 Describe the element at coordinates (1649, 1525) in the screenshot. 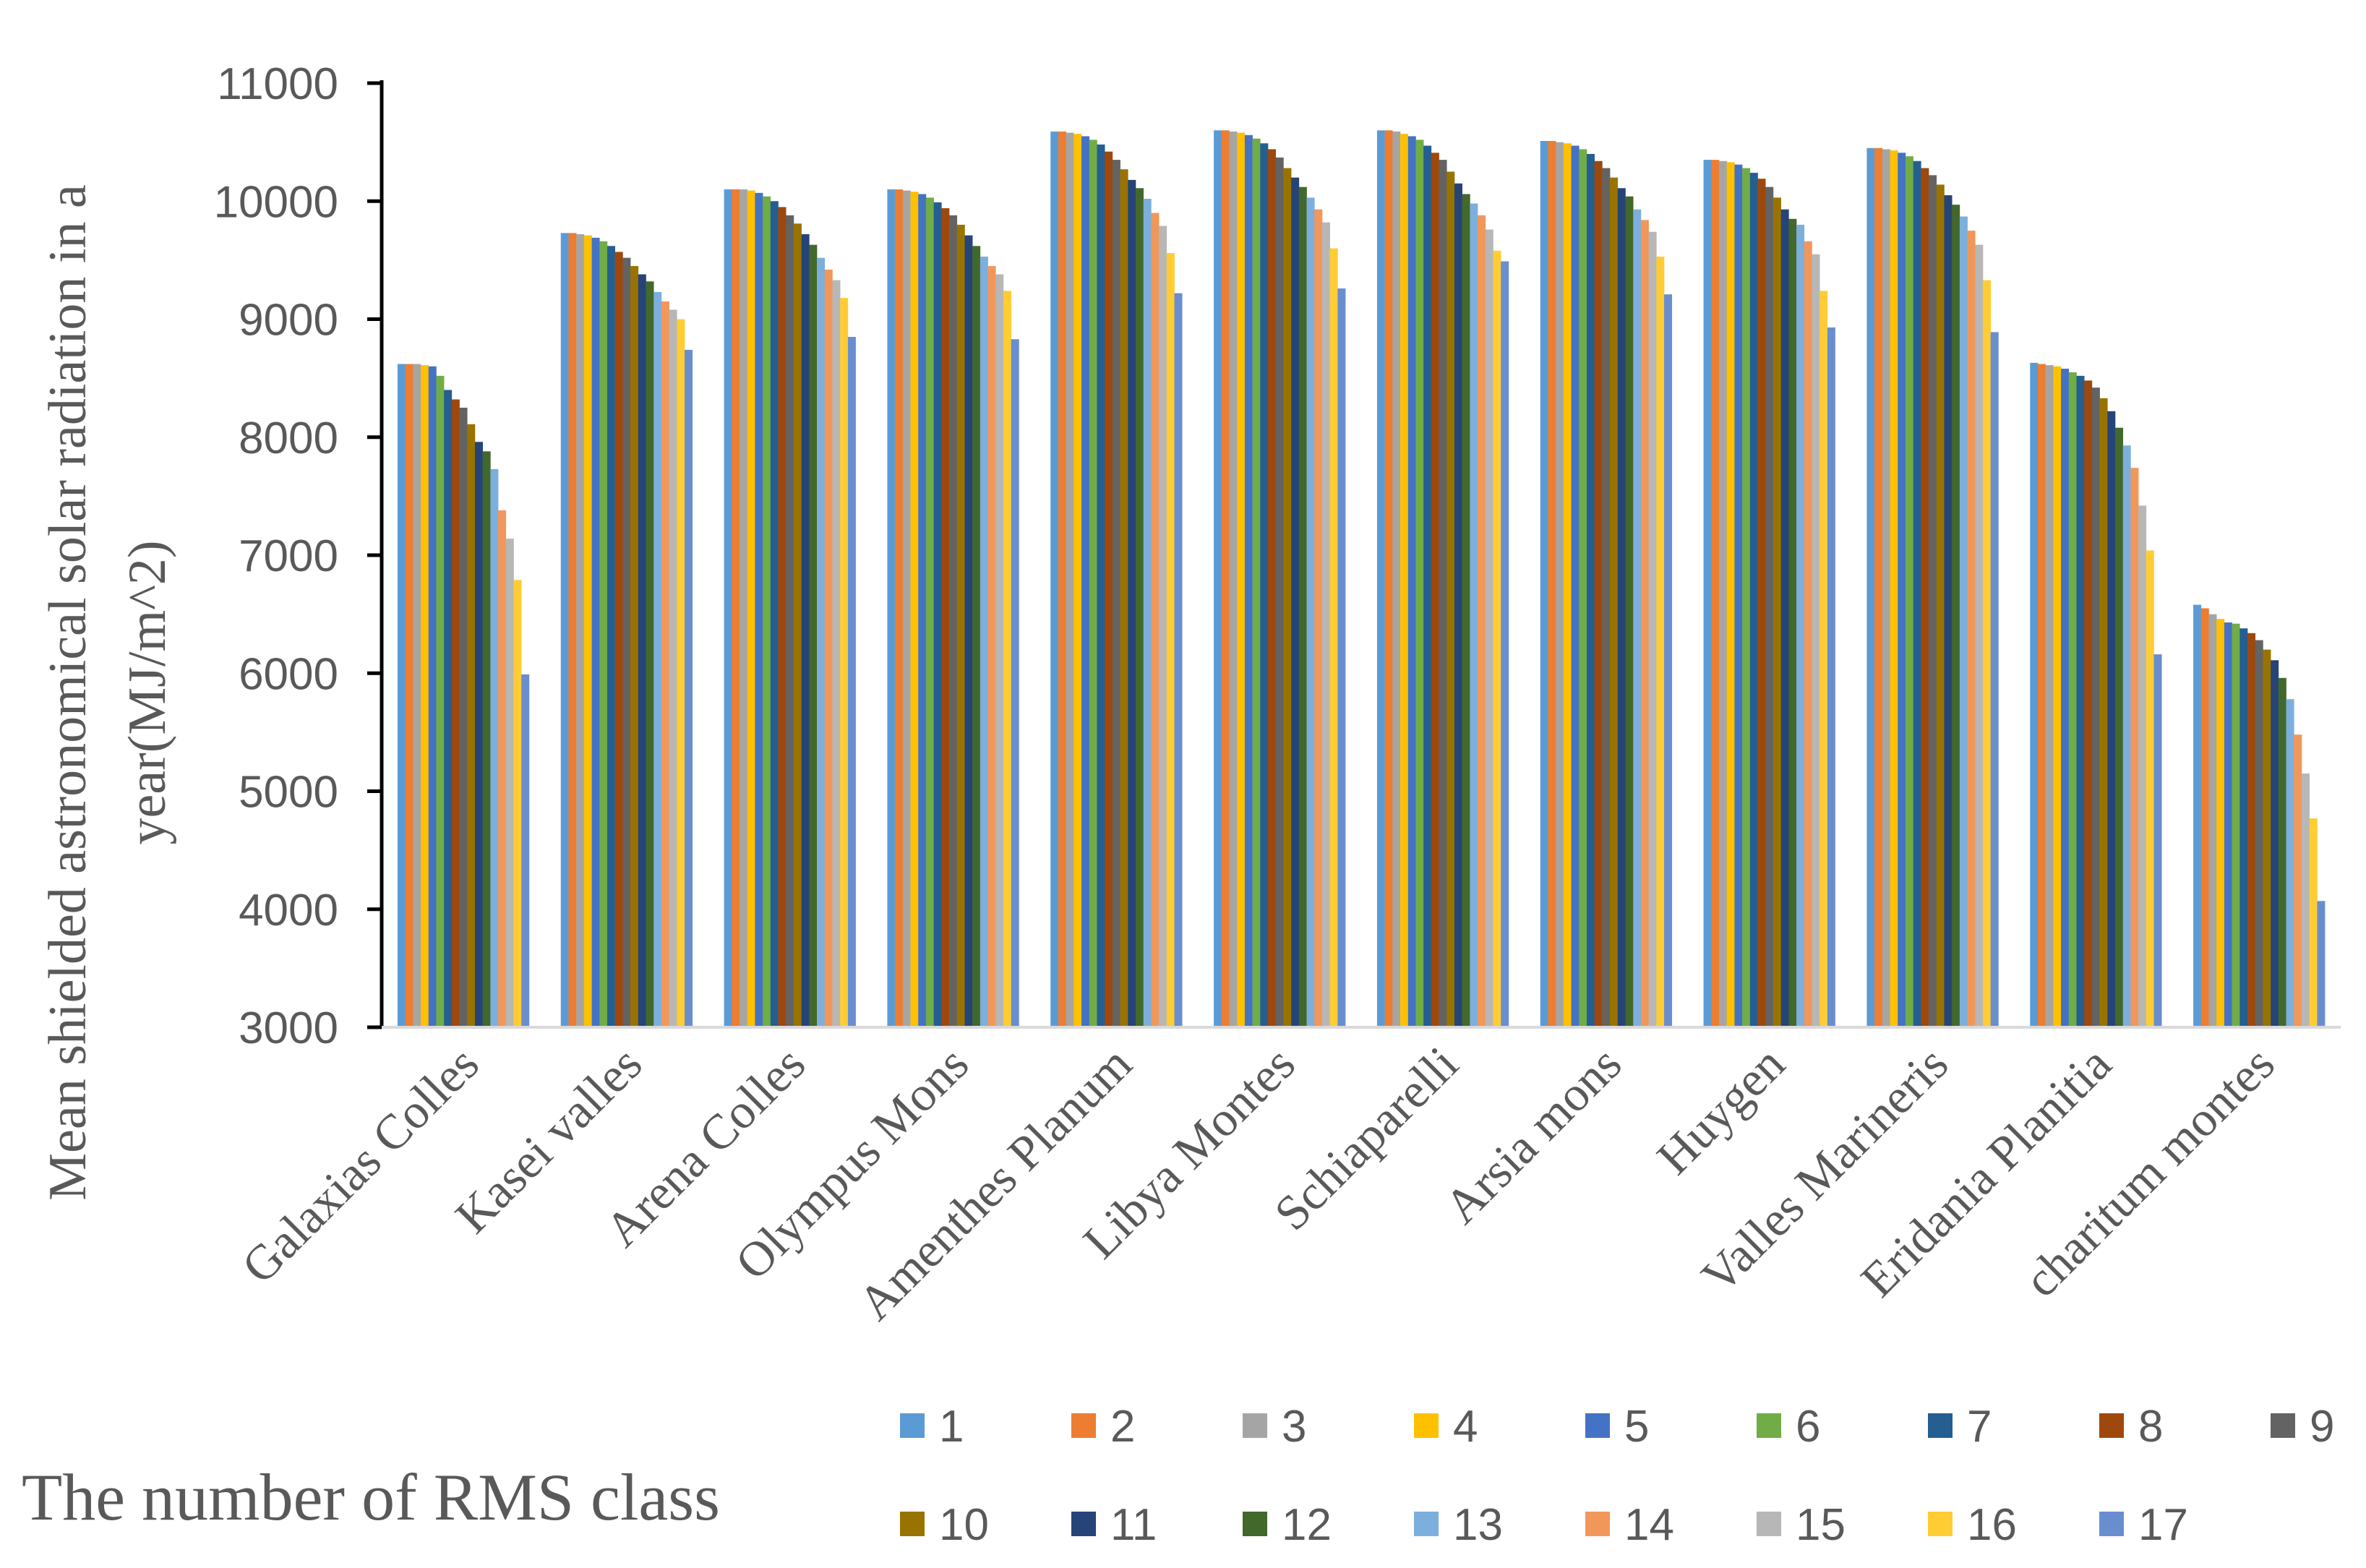

I see `legend-label: 14` at that location.